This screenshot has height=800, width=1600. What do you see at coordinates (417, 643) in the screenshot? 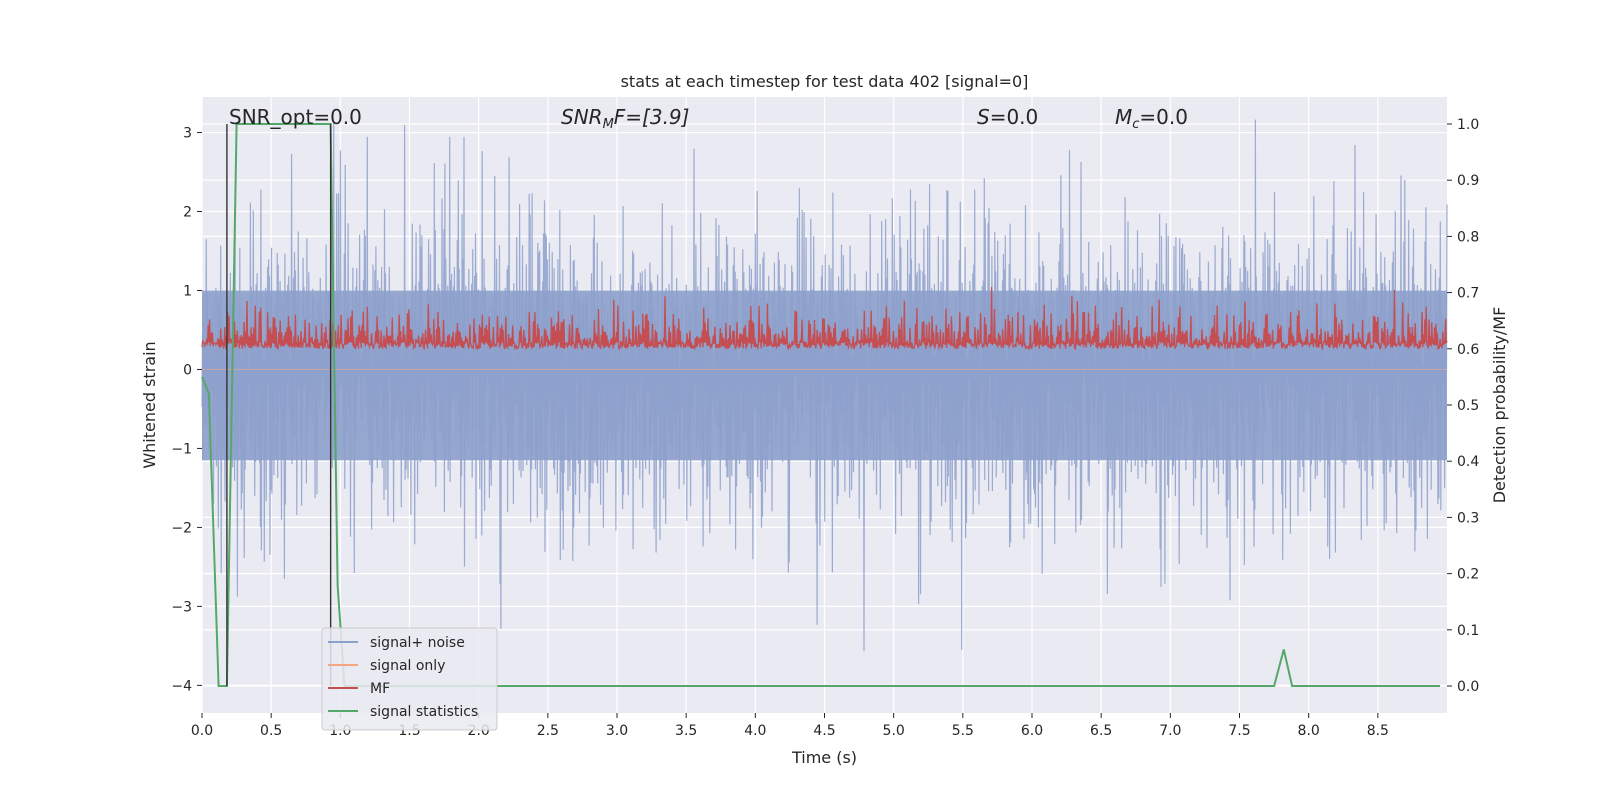
I see `legend-label: signal+ noise` at bounding box center [417, 643].